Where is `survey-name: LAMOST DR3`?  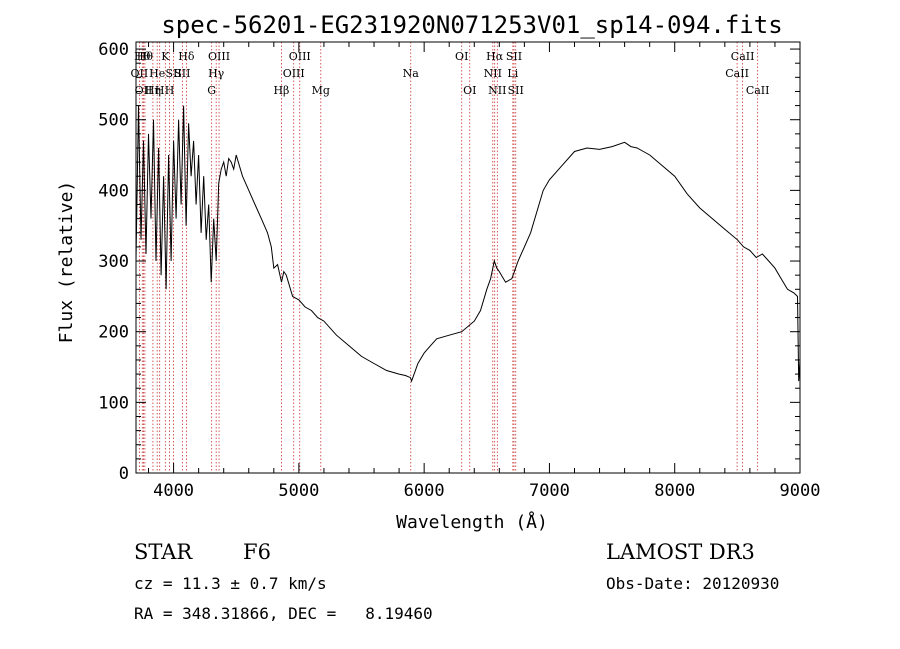 survey-name: LAMOST DR3 is located at coordinates (680, 552).